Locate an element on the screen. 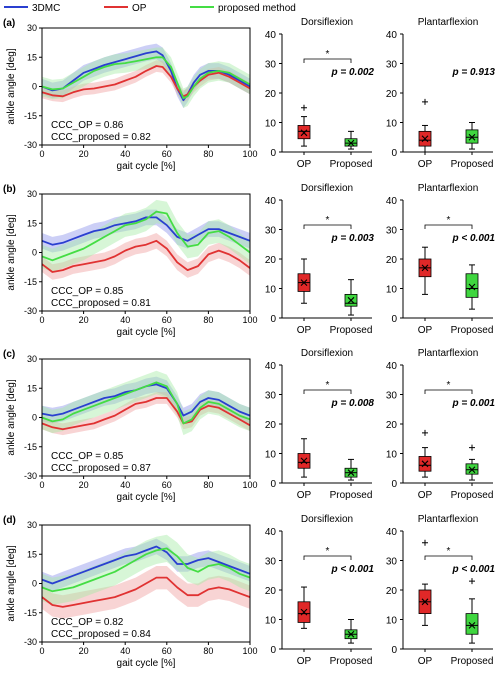 The width and height of the screenshot is (500, 683). ccc-proposed-annotation: CCC_proposed = 0.82 is located at coordinates (101, 137).